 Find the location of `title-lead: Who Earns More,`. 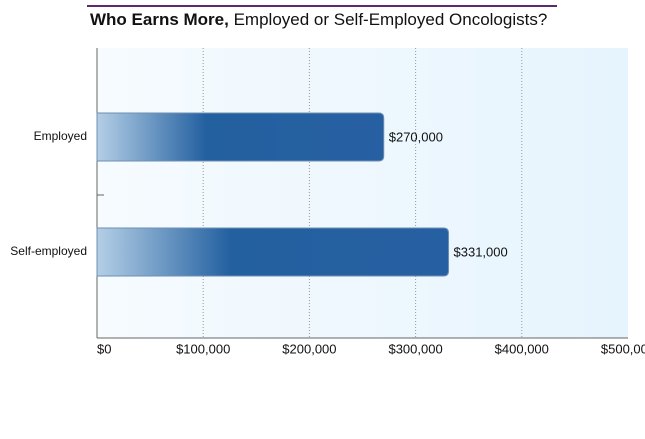

title-lead: Who Earns More, is located at coordinates (159, 19).